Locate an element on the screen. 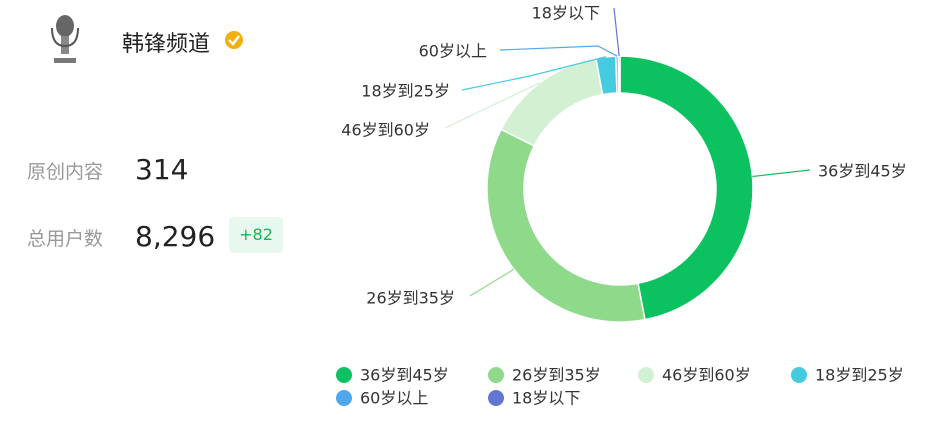 This screenshot has width=925, height=421. slice-label: 60岁以上 is located at coordinates (453, 51).